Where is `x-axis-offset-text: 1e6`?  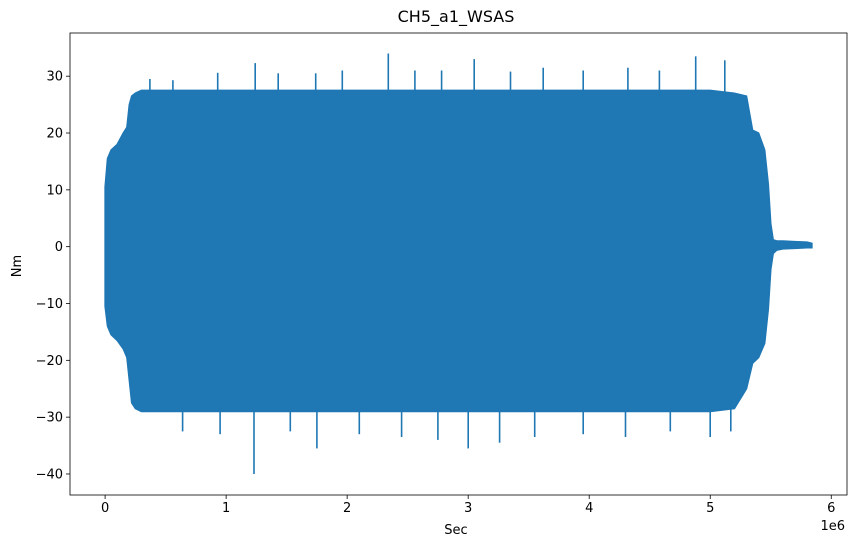
x-axis-offset-text: 1e6 is located at coordinates (832, 526).